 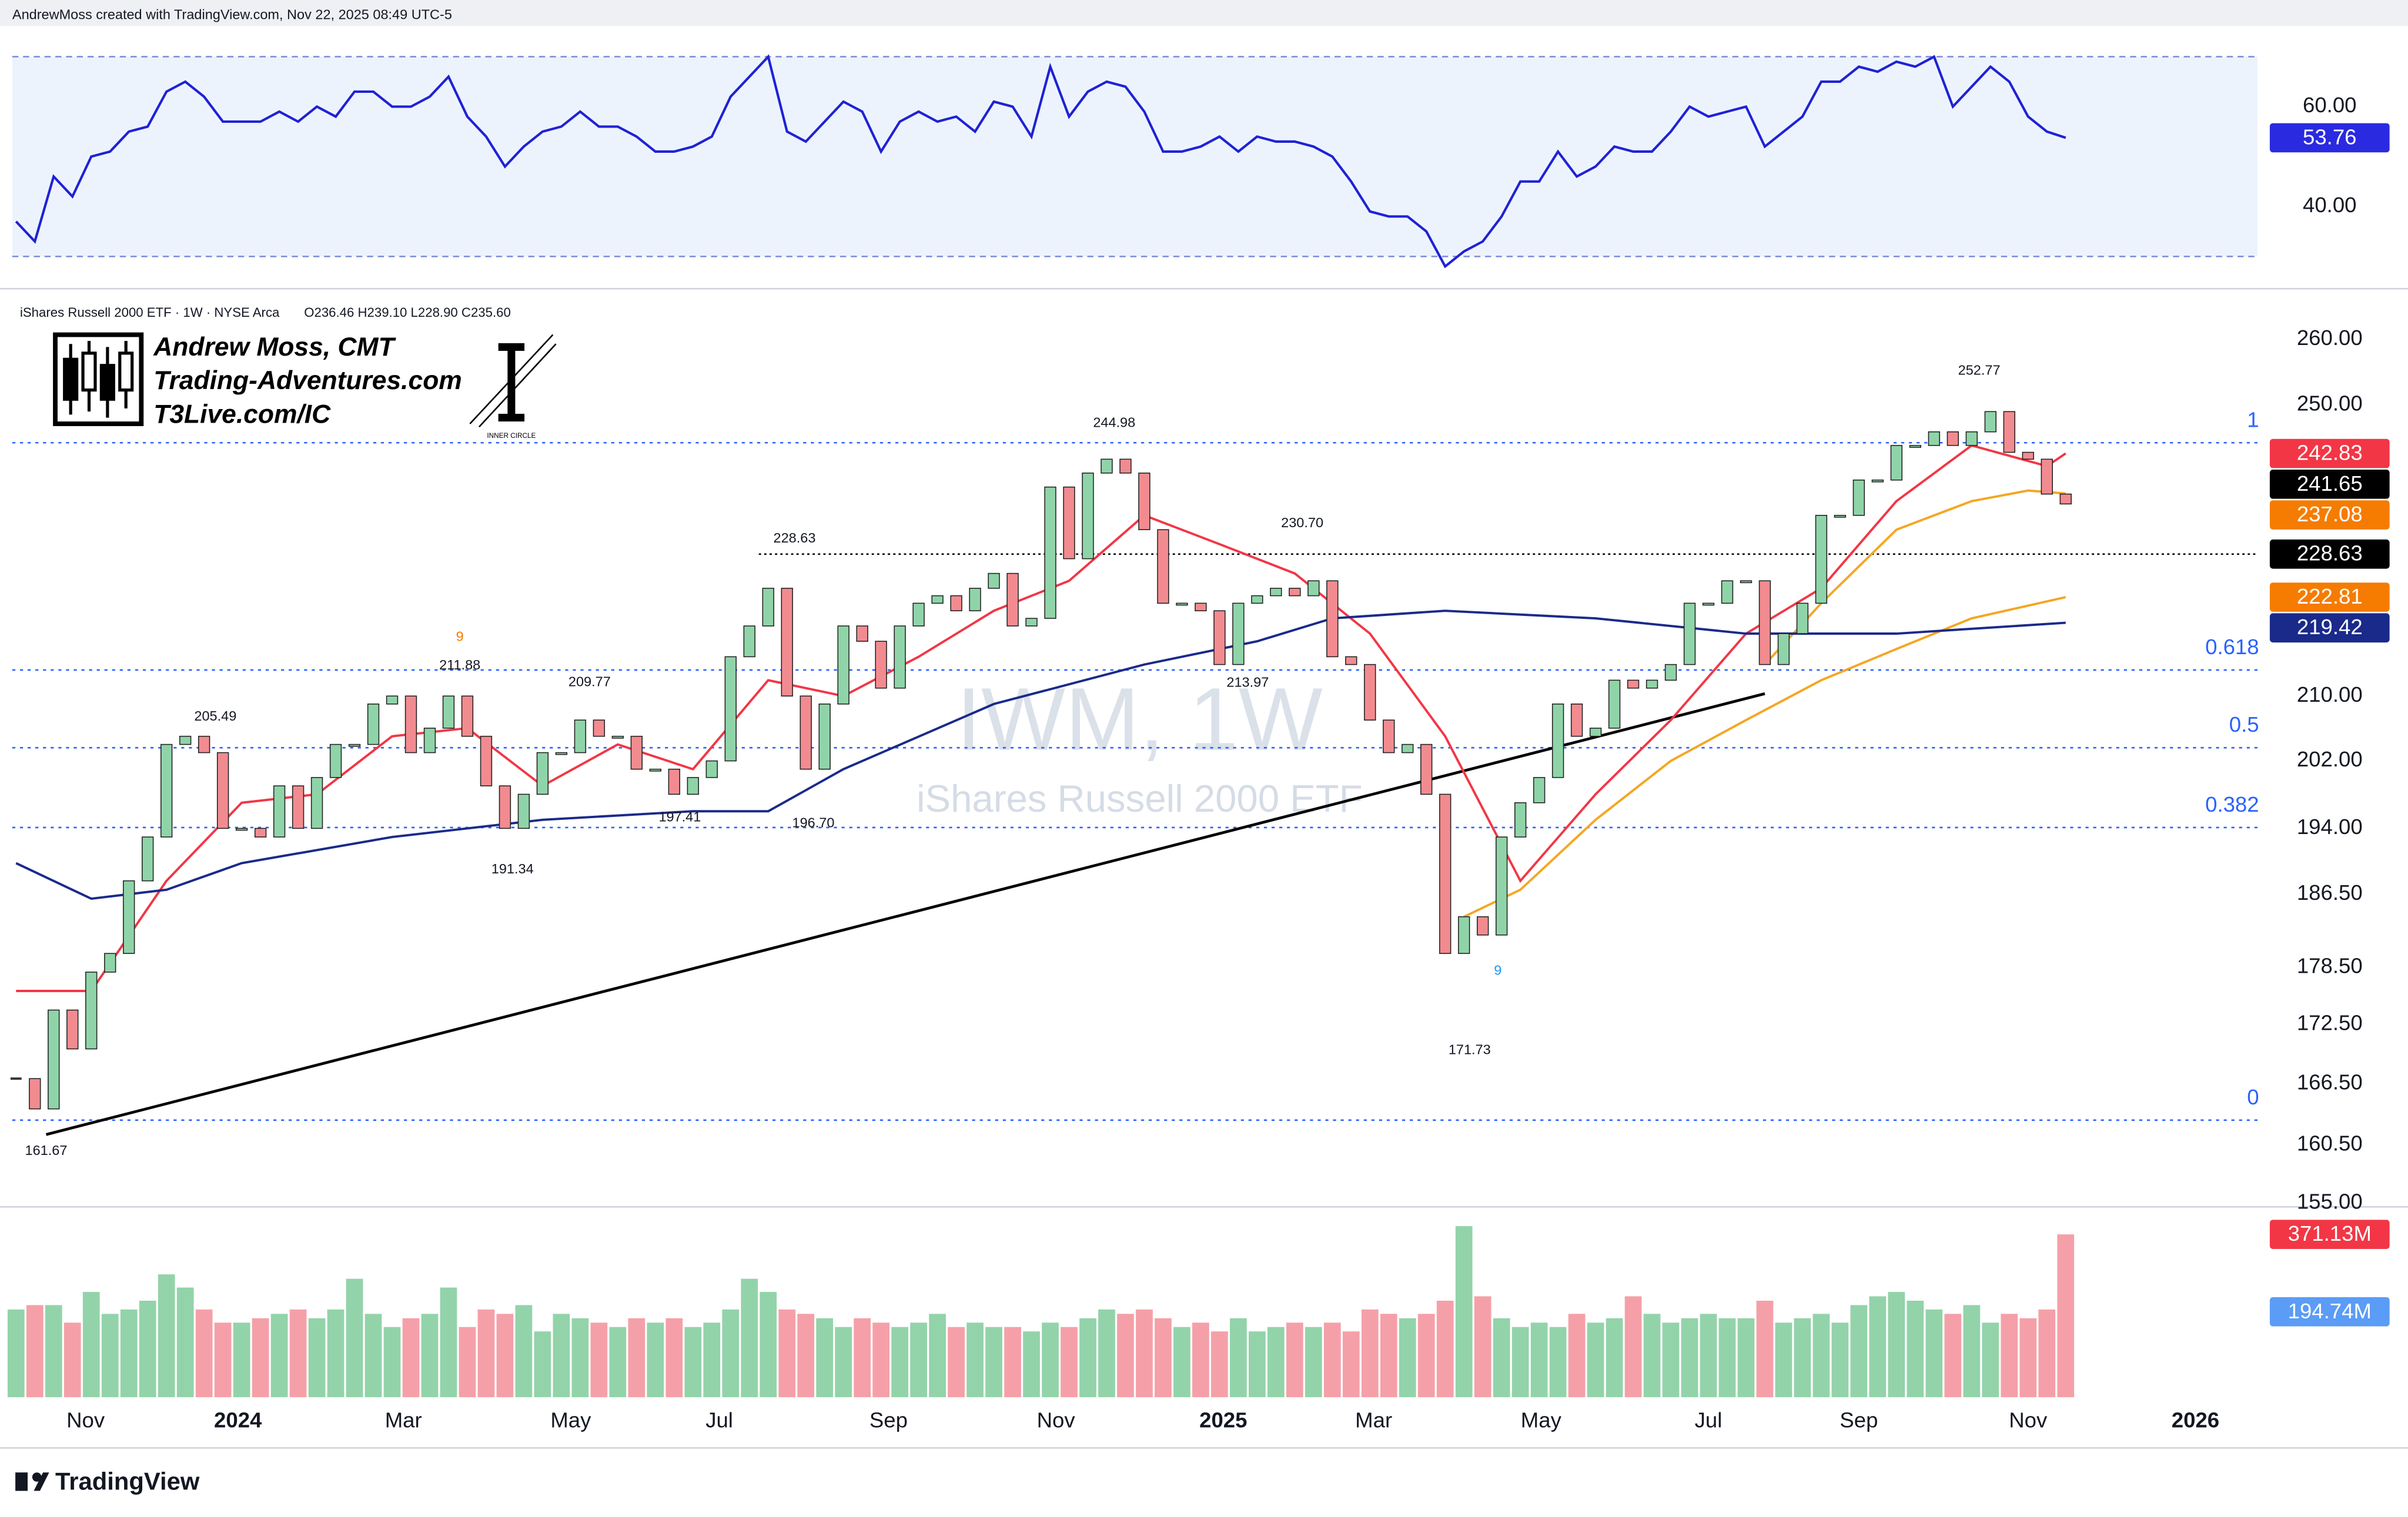 What do you see at coordinates (1470, 1049) in the screenshot?
I see `price-annotation: 171.73` at bounding box center [1470, 1049].